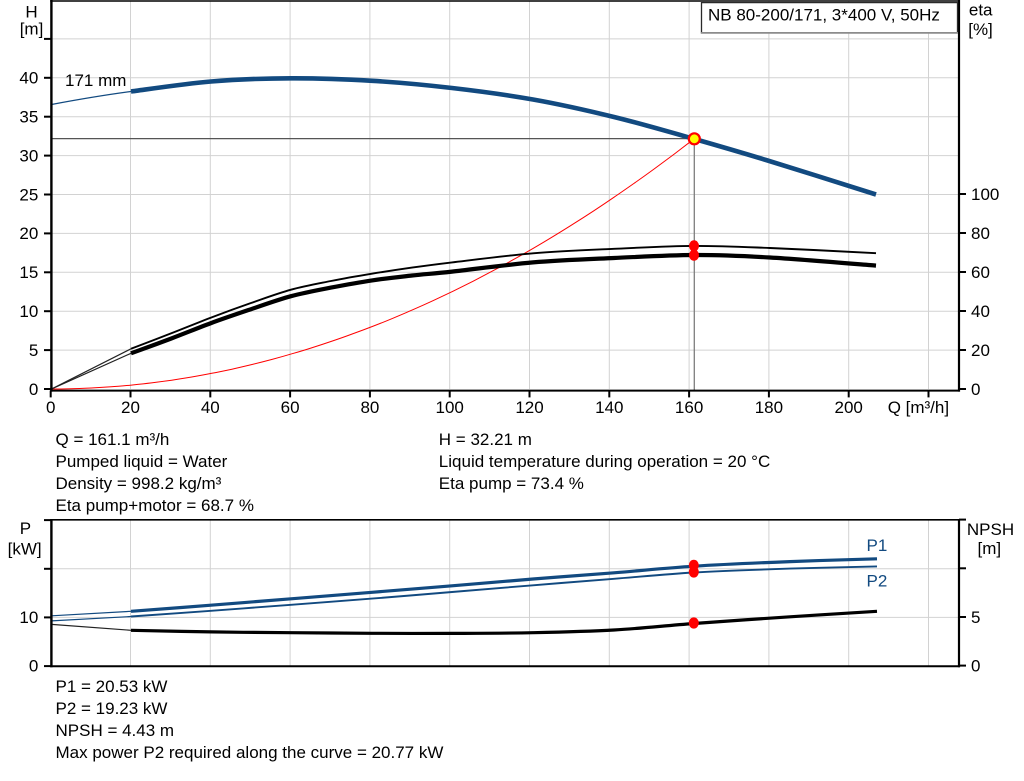  What do you see at coordinates (990, 529) in the screenshot?
I see `svg-text: NPSH` at bounding box center [990, 529].